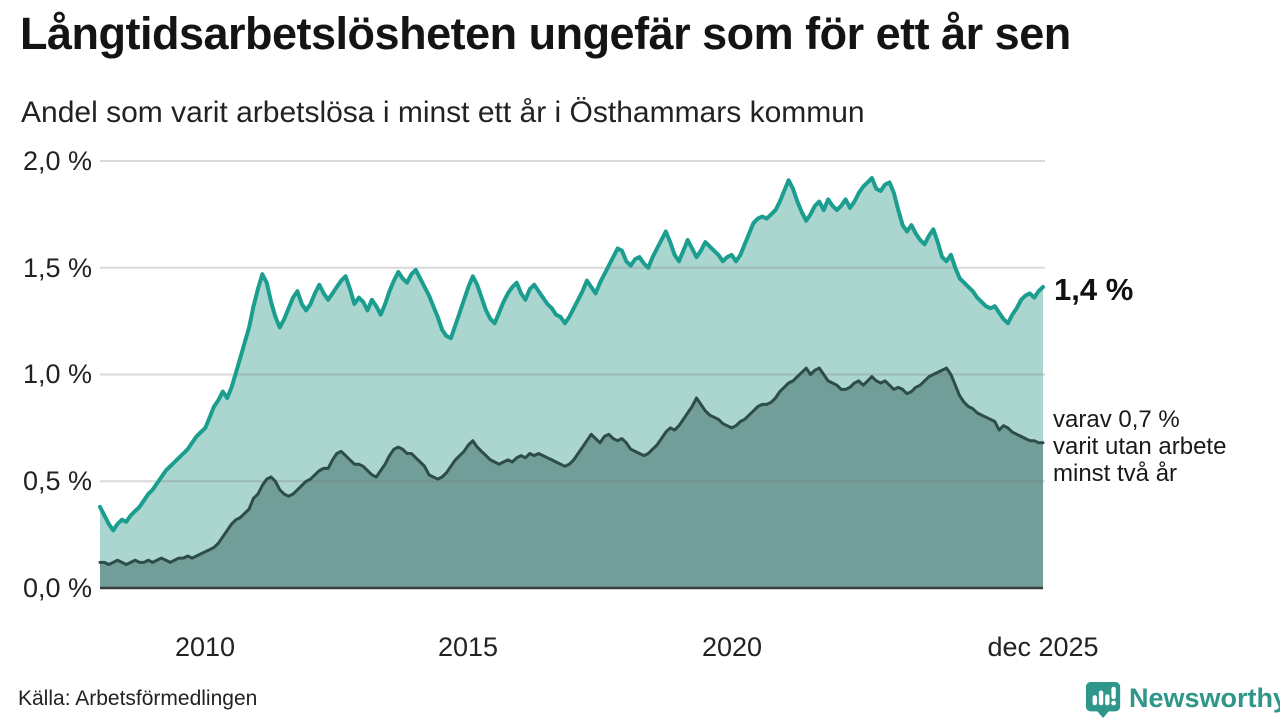 This screenshot has height=720, width=1280. Describe the element at coordinates (732, 647) in the screenshot. I see `x-axis-tick-2020: 2020` at that location.